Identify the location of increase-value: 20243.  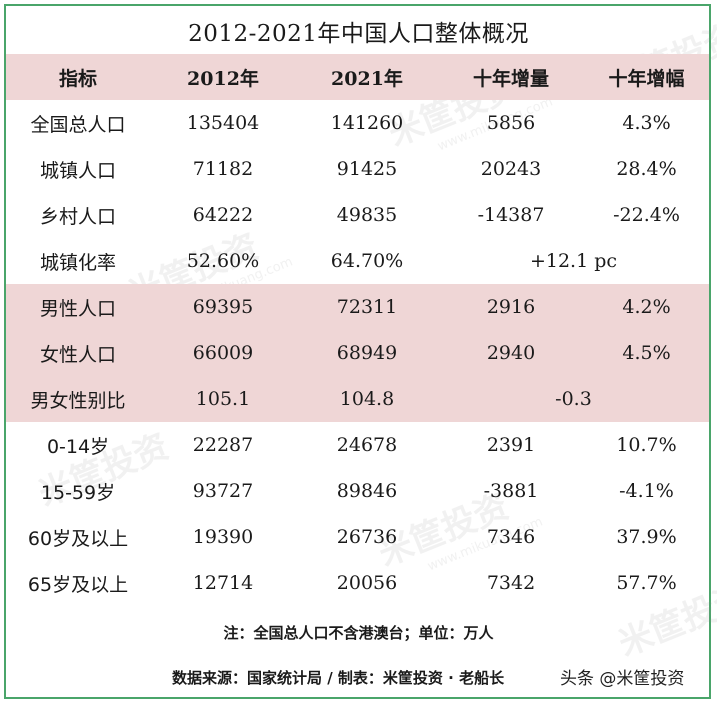
(511, 169).